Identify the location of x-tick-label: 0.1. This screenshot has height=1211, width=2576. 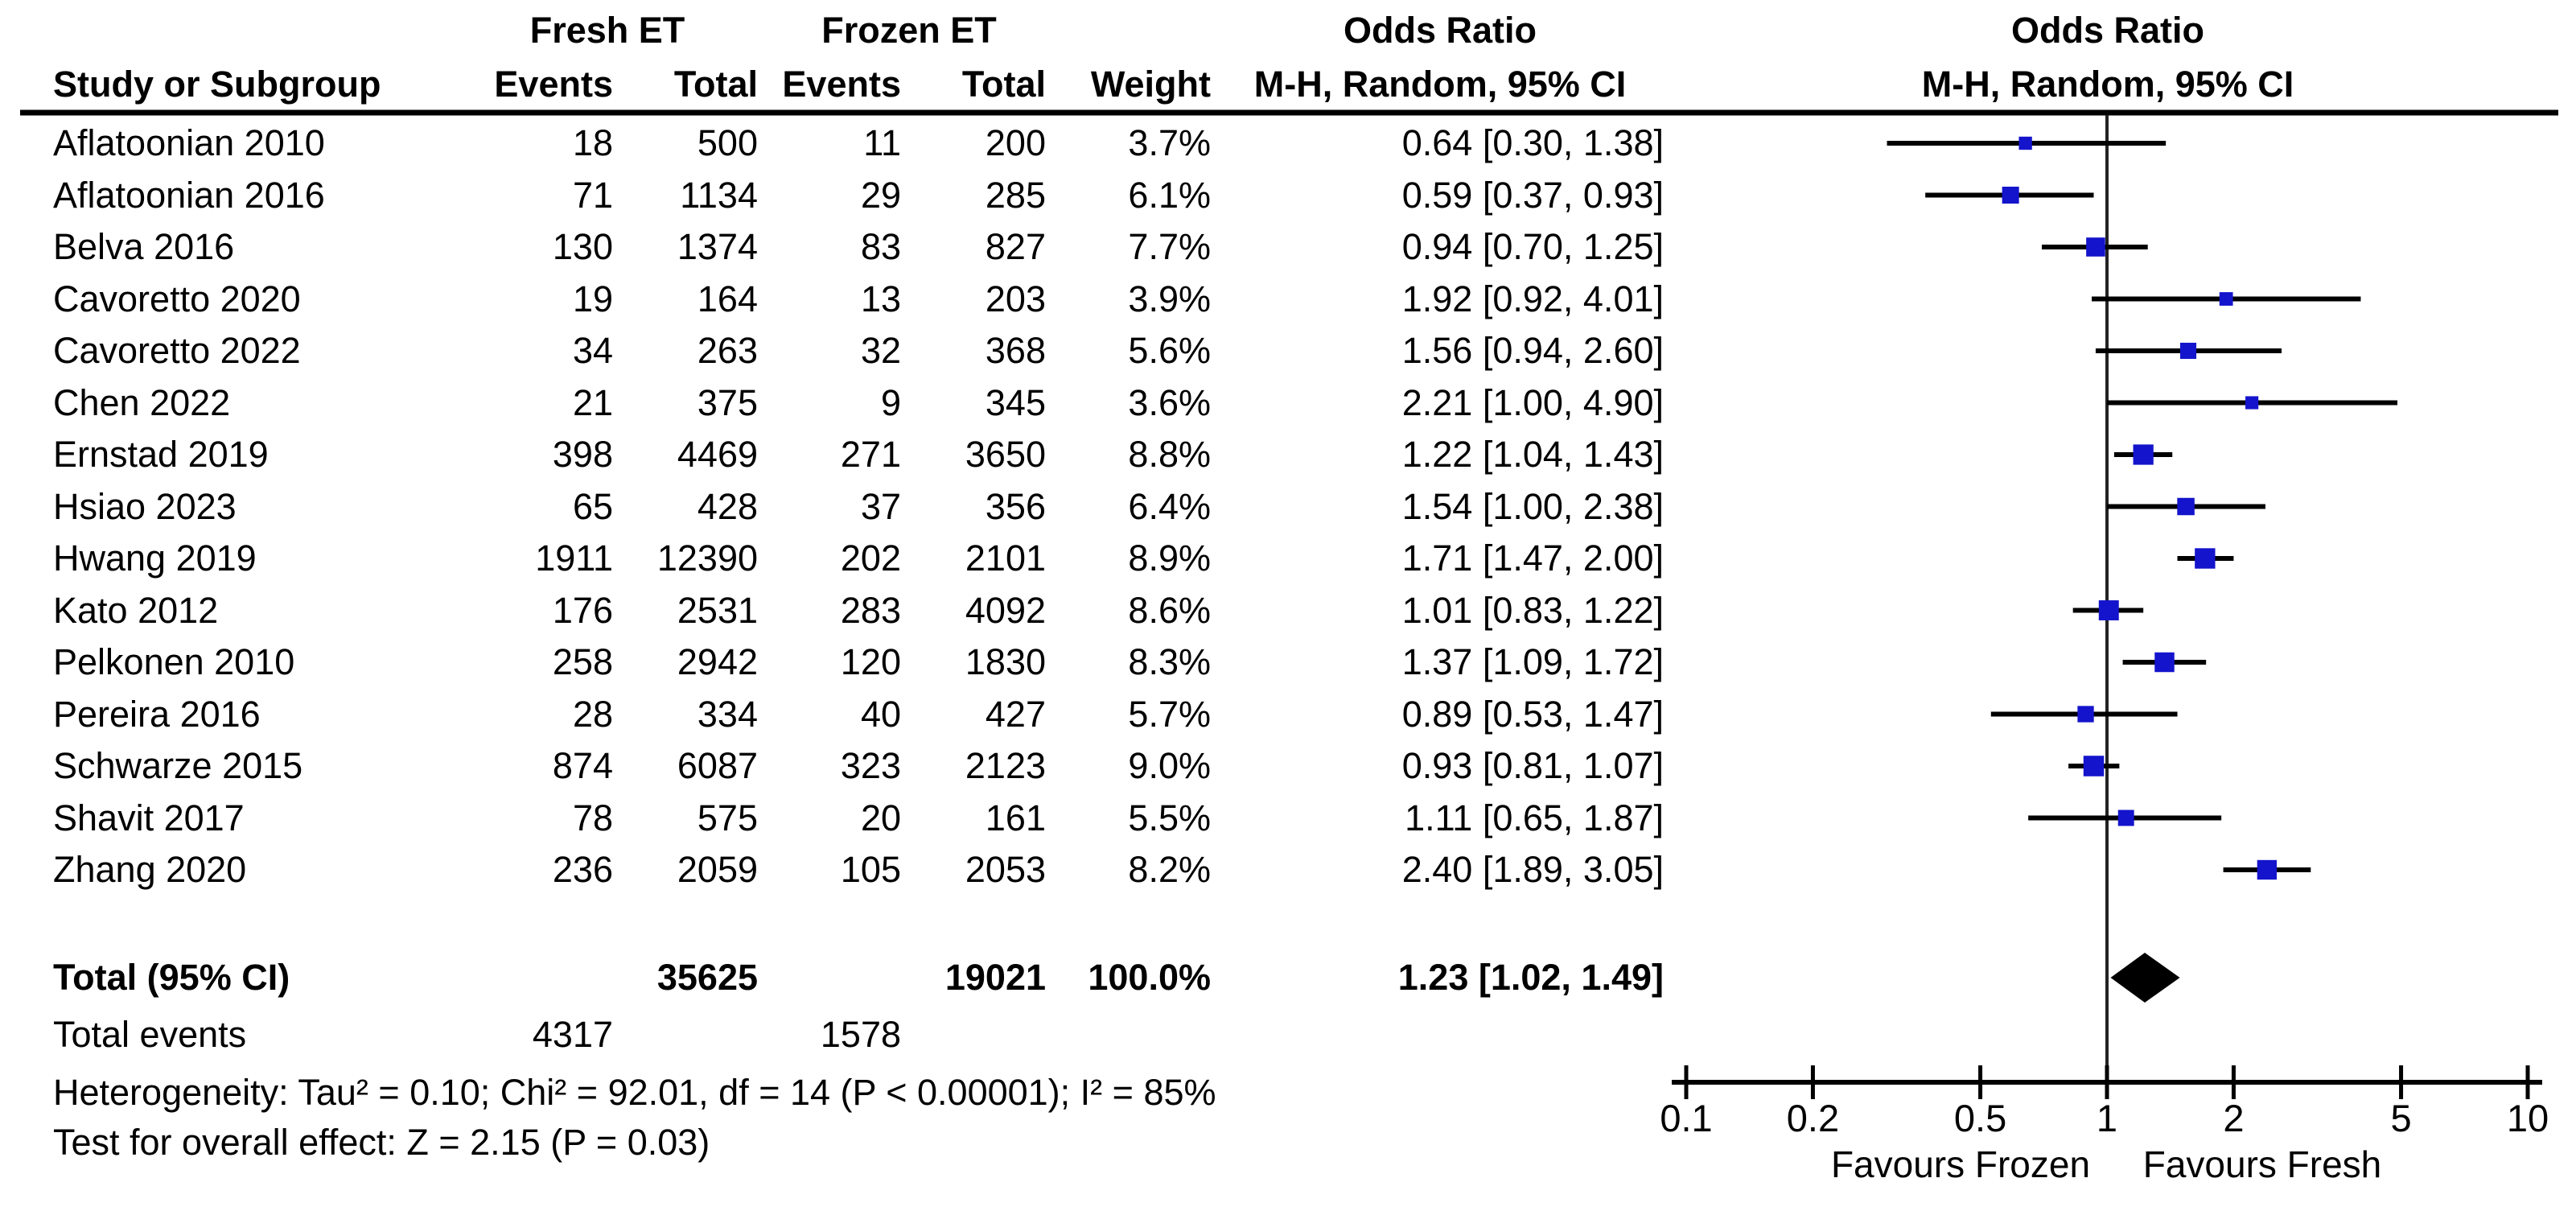
(1686, 1118).